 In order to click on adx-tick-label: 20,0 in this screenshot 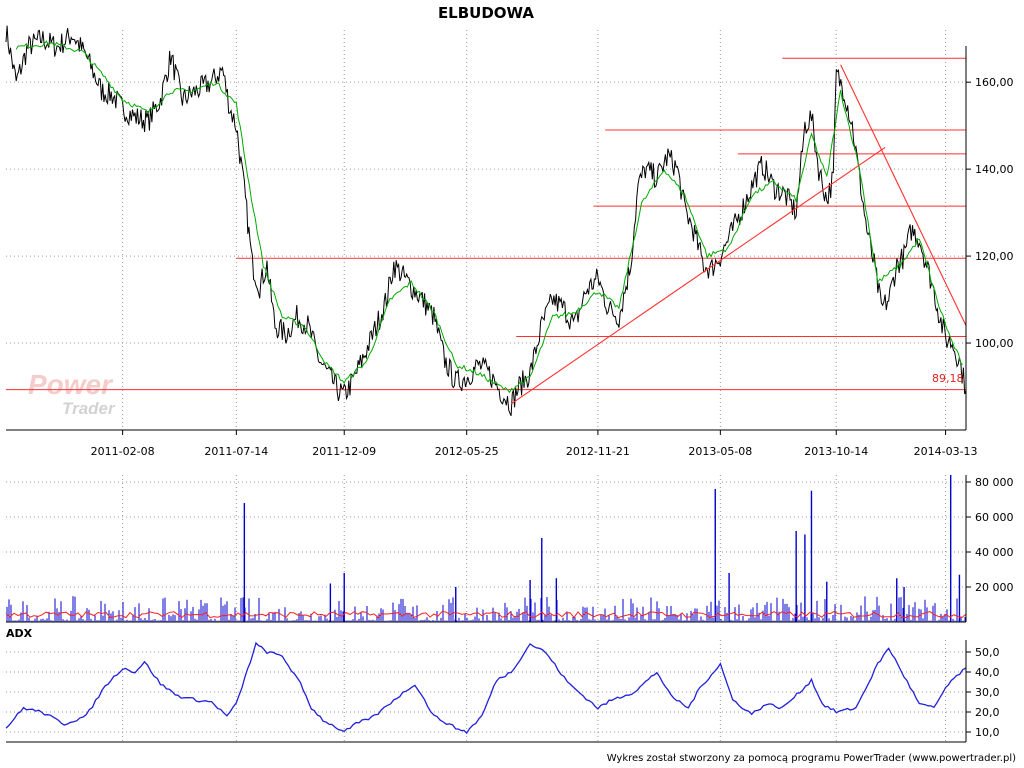, I will do `click(987, 712)`.